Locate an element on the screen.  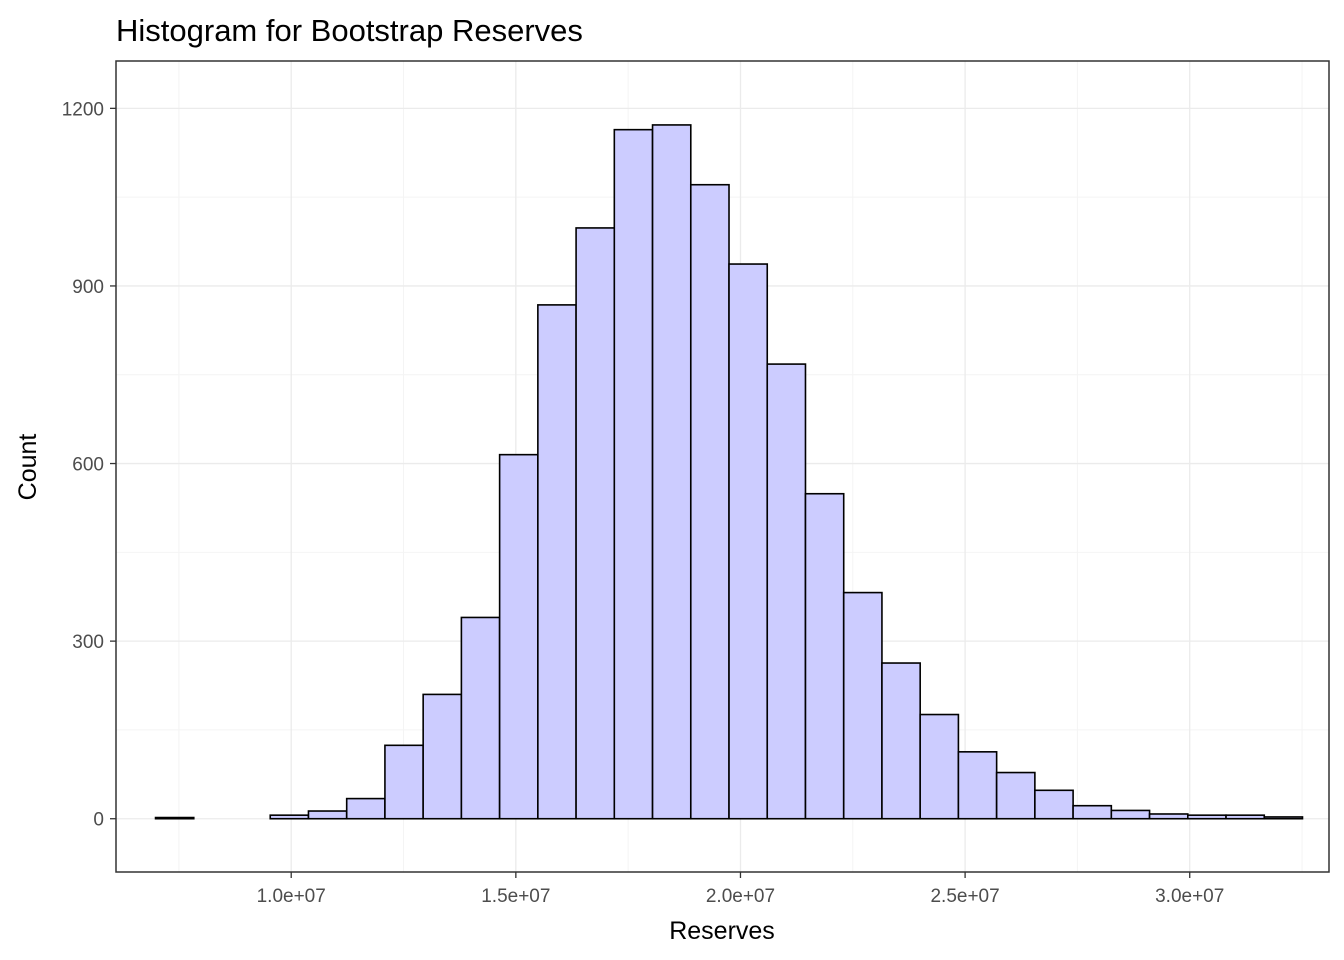
y-tick-label: 0 is located at coordinates (98, 820).